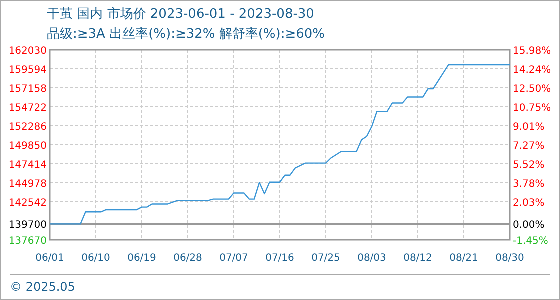 This screenshot has width=560, height=300. Describe the element at coordinates (27, 127) in the screenshot. I see `y-tick-label: 152286` at that location.